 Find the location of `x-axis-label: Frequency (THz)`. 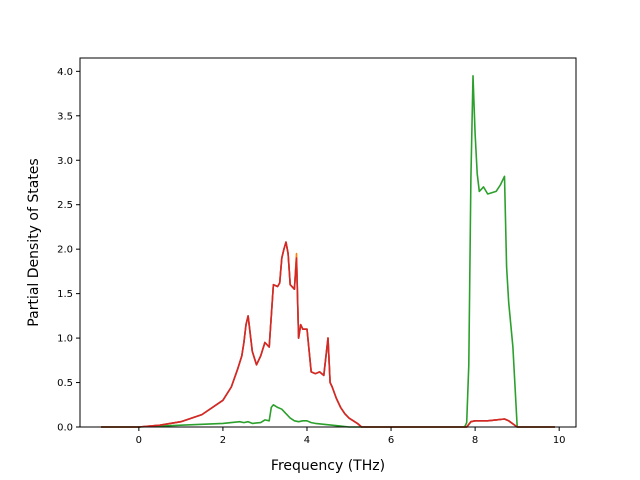

x-axis-label: Frequency (THz) is located at coordinates (328, 466).